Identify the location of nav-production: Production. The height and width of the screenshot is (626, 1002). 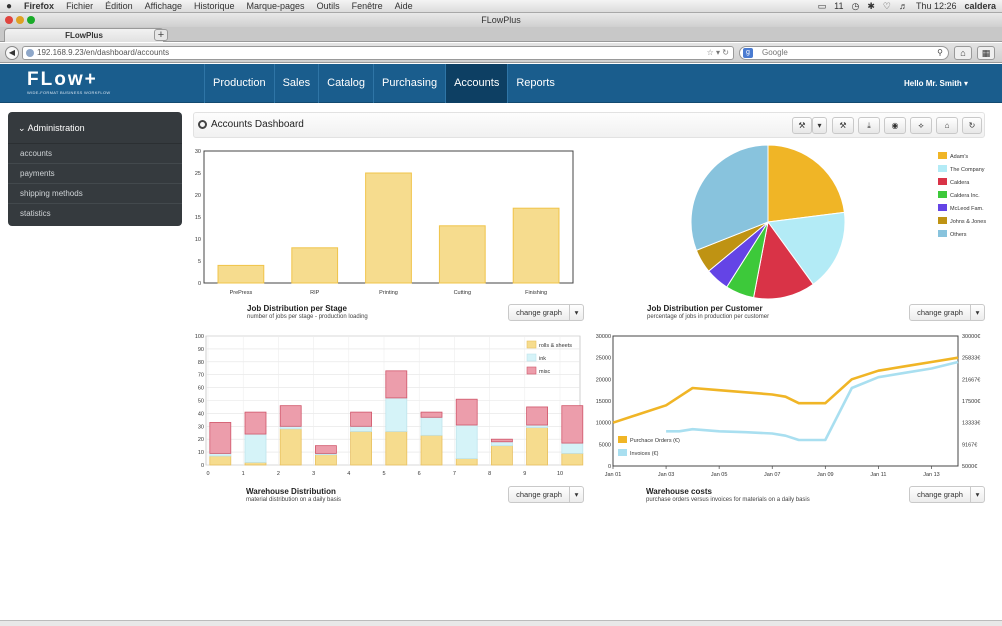
(239, 83).